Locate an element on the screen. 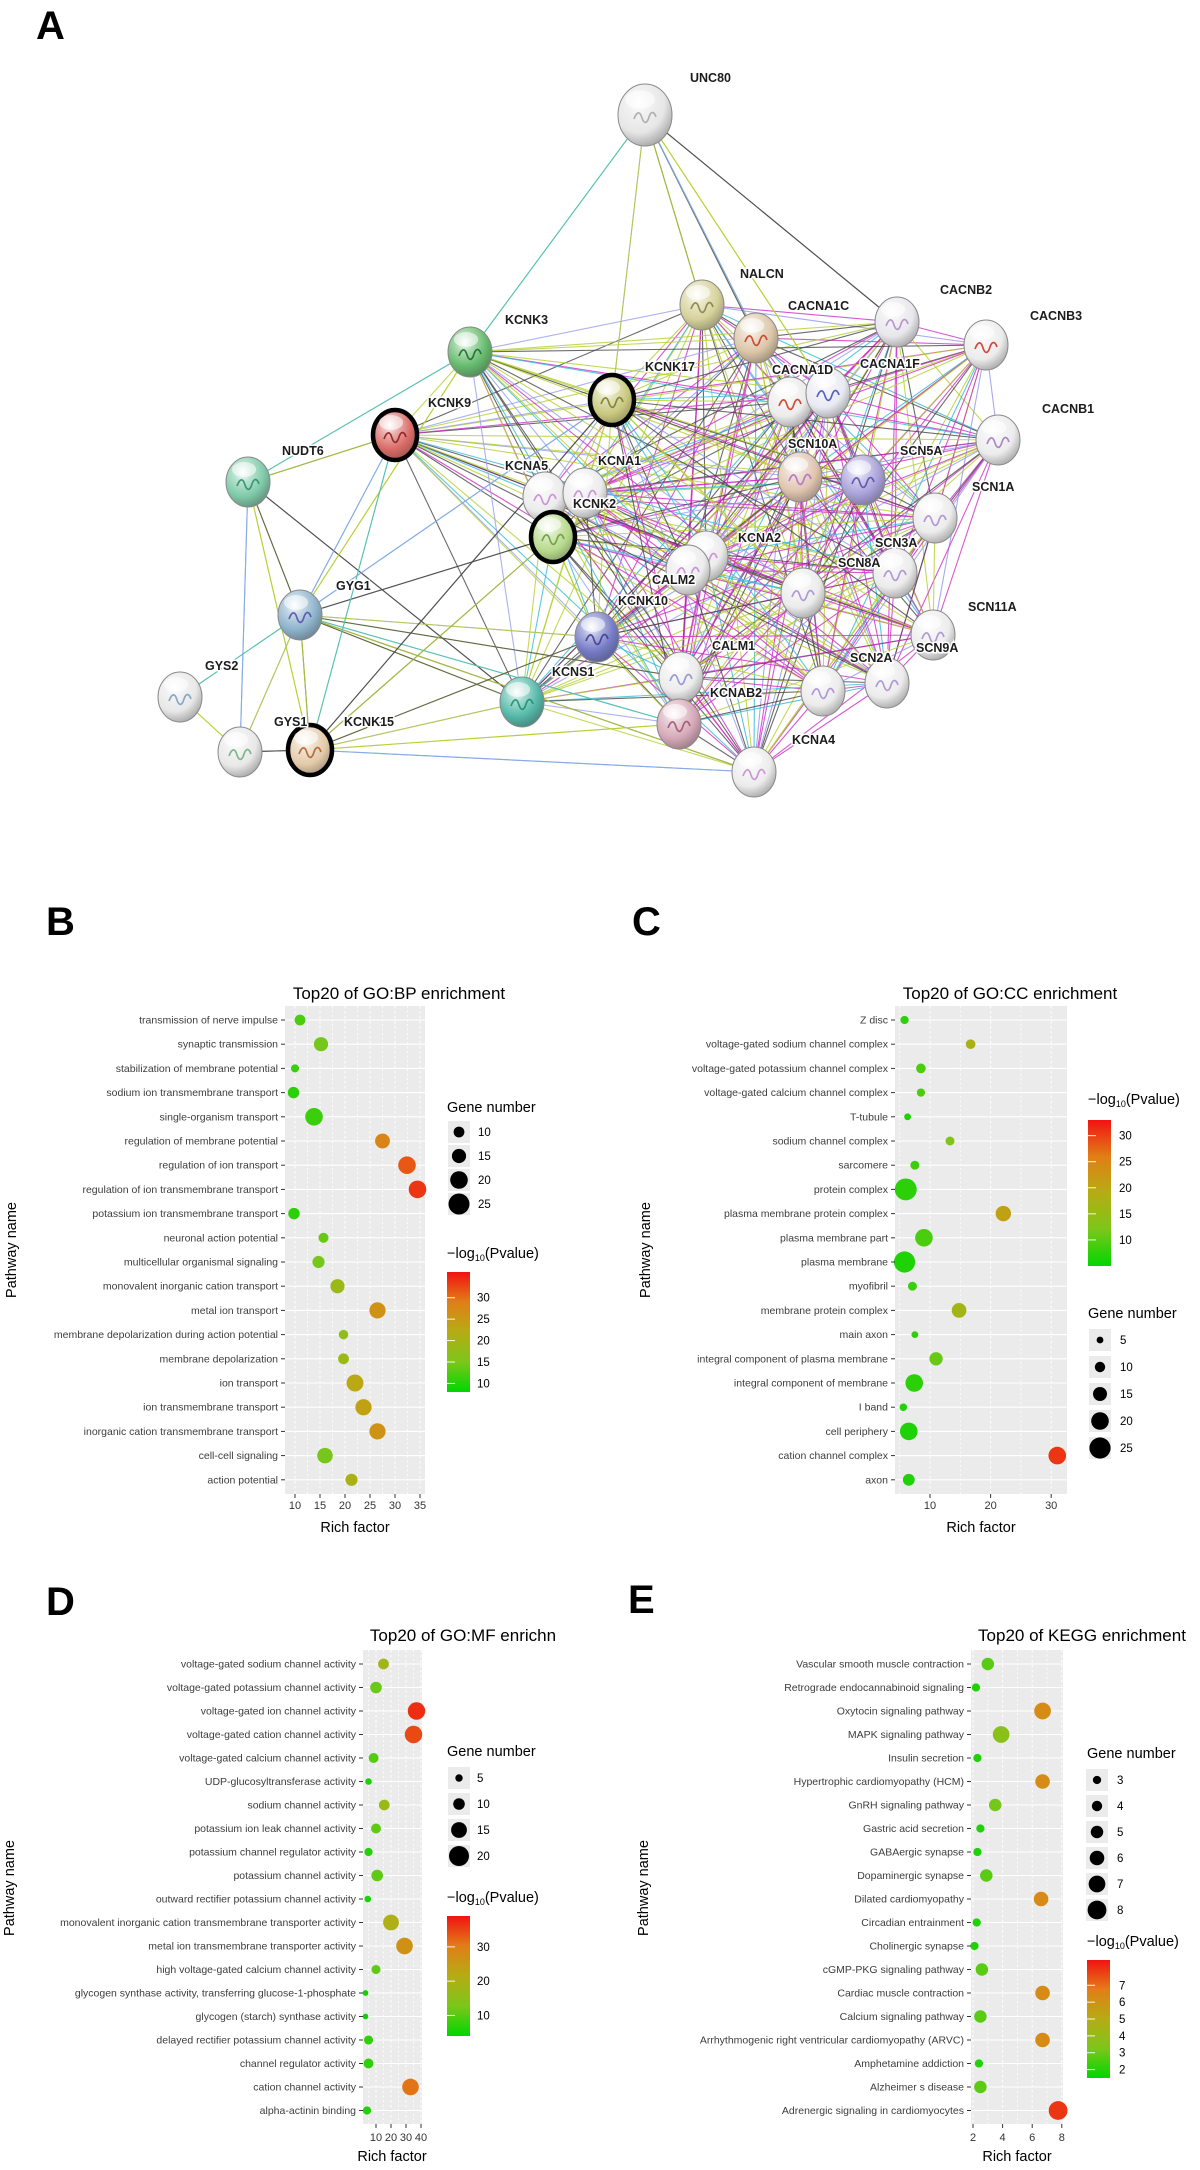  network-node-UNC80 is located at coordinates (645, 115).